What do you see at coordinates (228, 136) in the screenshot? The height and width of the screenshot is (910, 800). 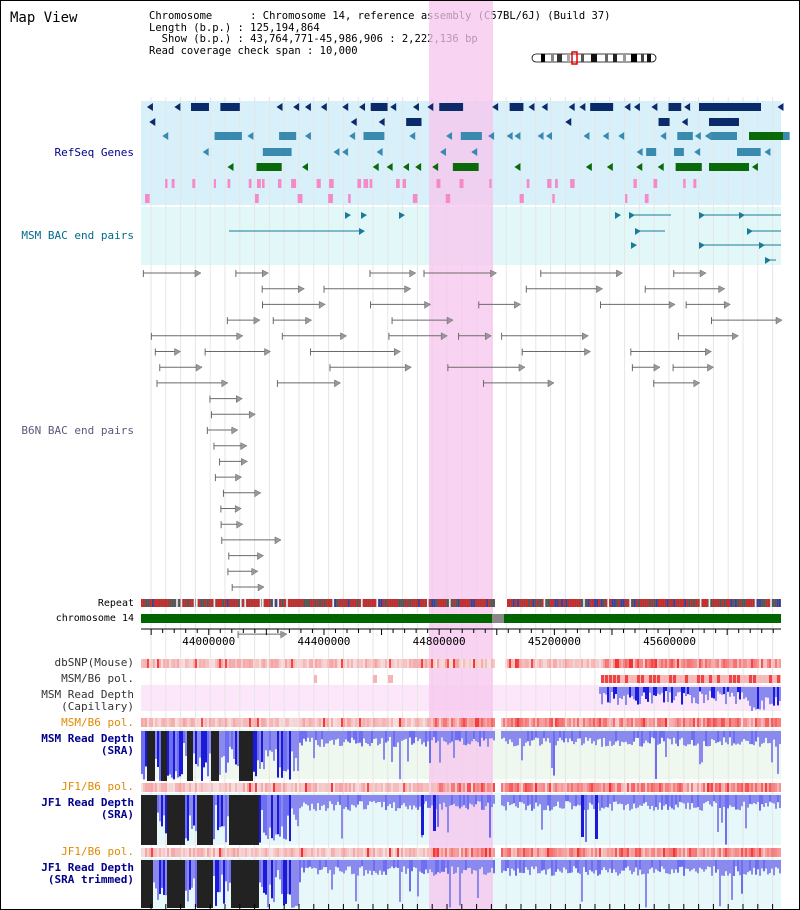 I see `gene-block` at bounding box center [228, 136].